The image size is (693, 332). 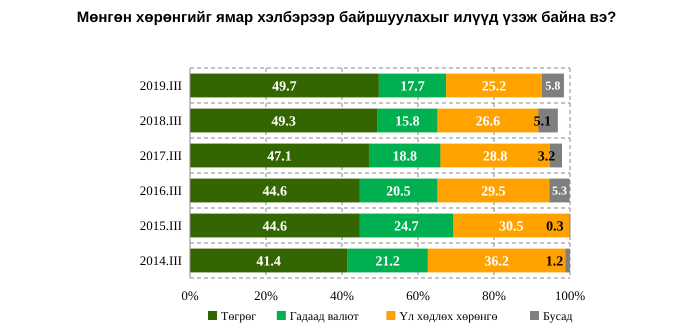 I want to click on data-label: 26.6, so click(x=488, y=122).